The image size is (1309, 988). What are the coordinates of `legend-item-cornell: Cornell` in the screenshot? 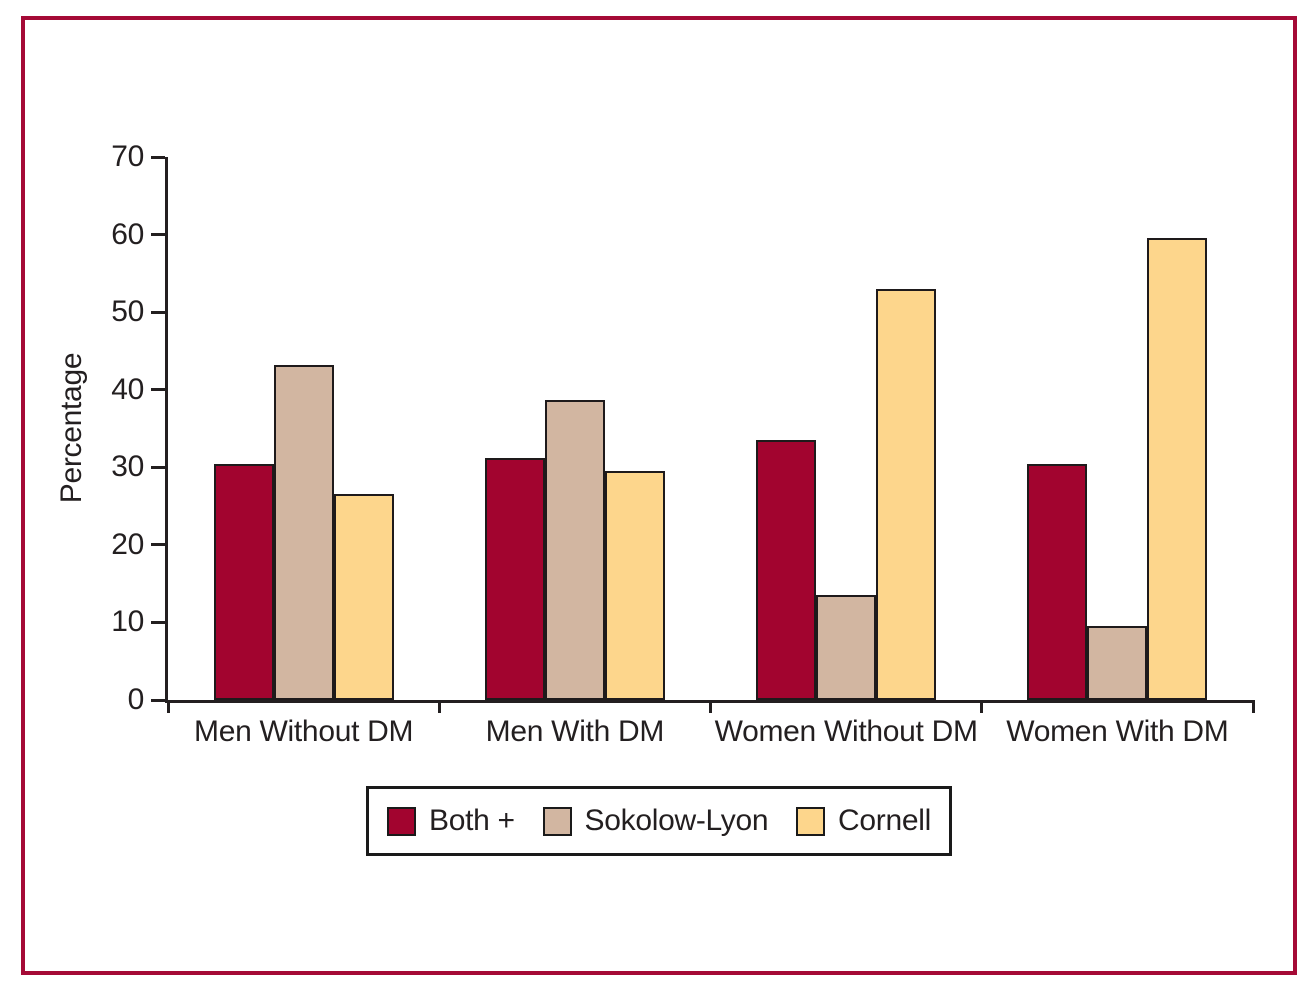 It's located at (863, 821).